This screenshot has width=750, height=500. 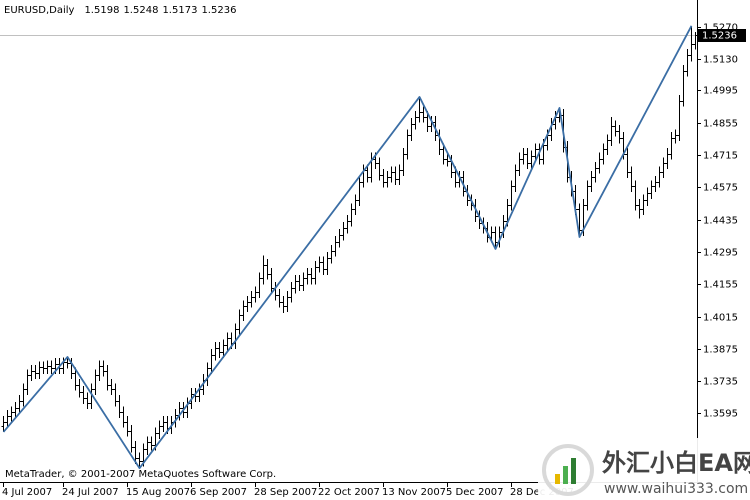 What do you see at coordinates (720, 28) in the screenshot?
I see `y-tick-label: 1.5270` at bounding box center [720, 28].